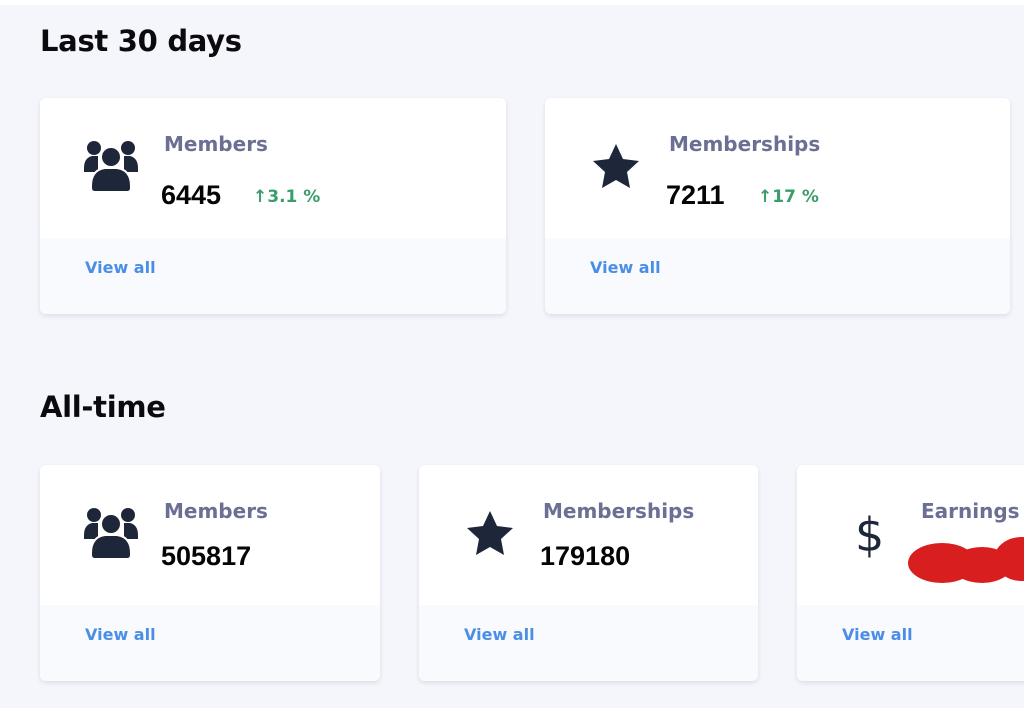 The height and width of the screenshot is (708, 1024). What do you see at coordinates (141, 41) in the screenshot?
I see `section-title-last-30-days: Last 30 days` at bounding box center [141, 41].